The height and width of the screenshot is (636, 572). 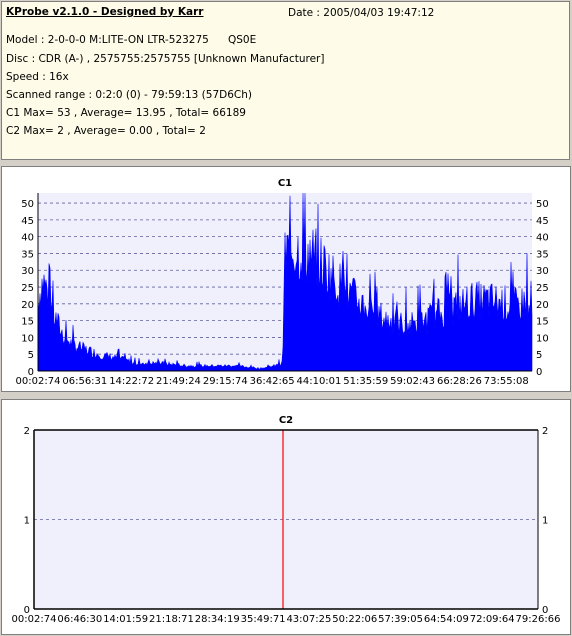 I want to click on c1-ytick-left: 15, so click(x=27, y=322).